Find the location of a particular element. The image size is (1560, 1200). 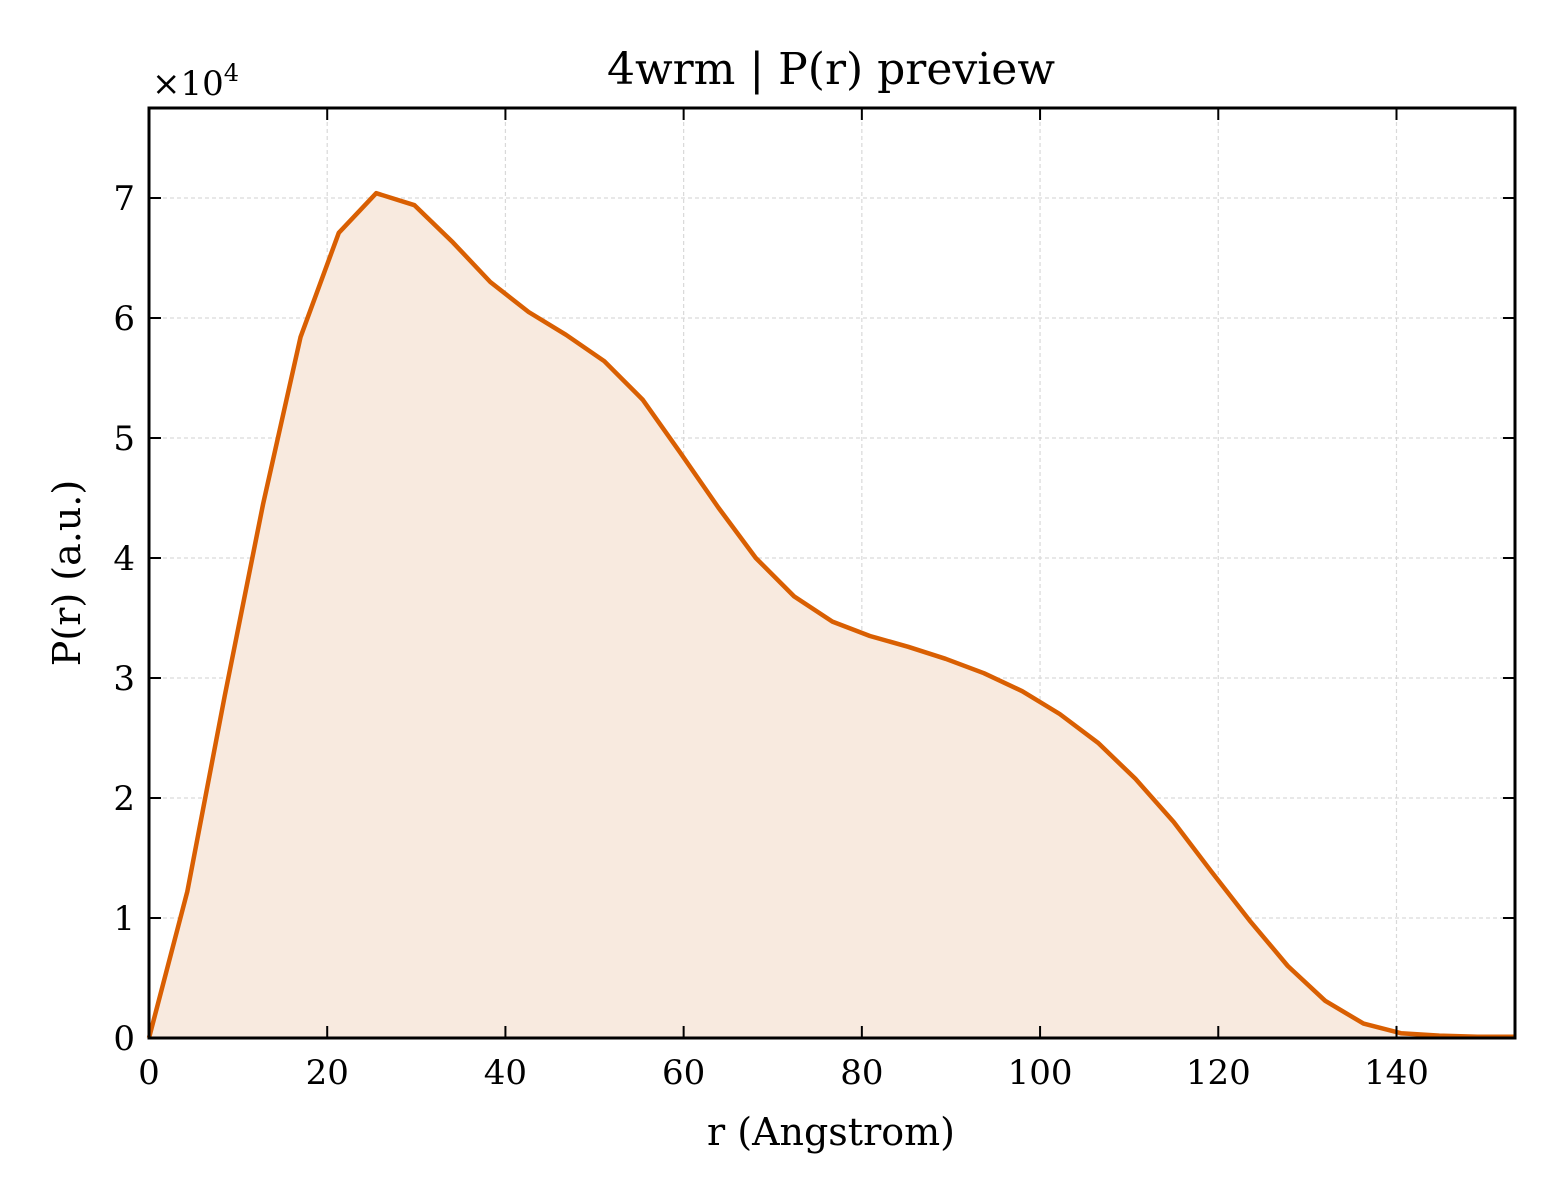

x-tick-label: 60 is located at coordinates (683, 1073).